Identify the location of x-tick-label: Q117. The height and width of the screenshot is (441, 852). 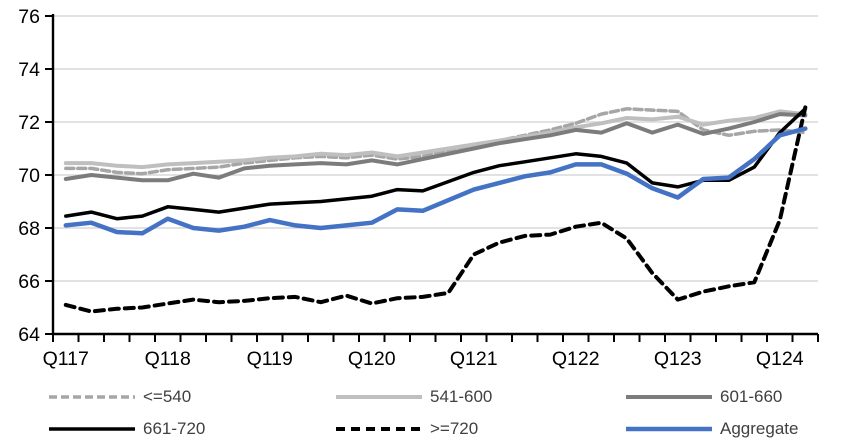
(66, 359).